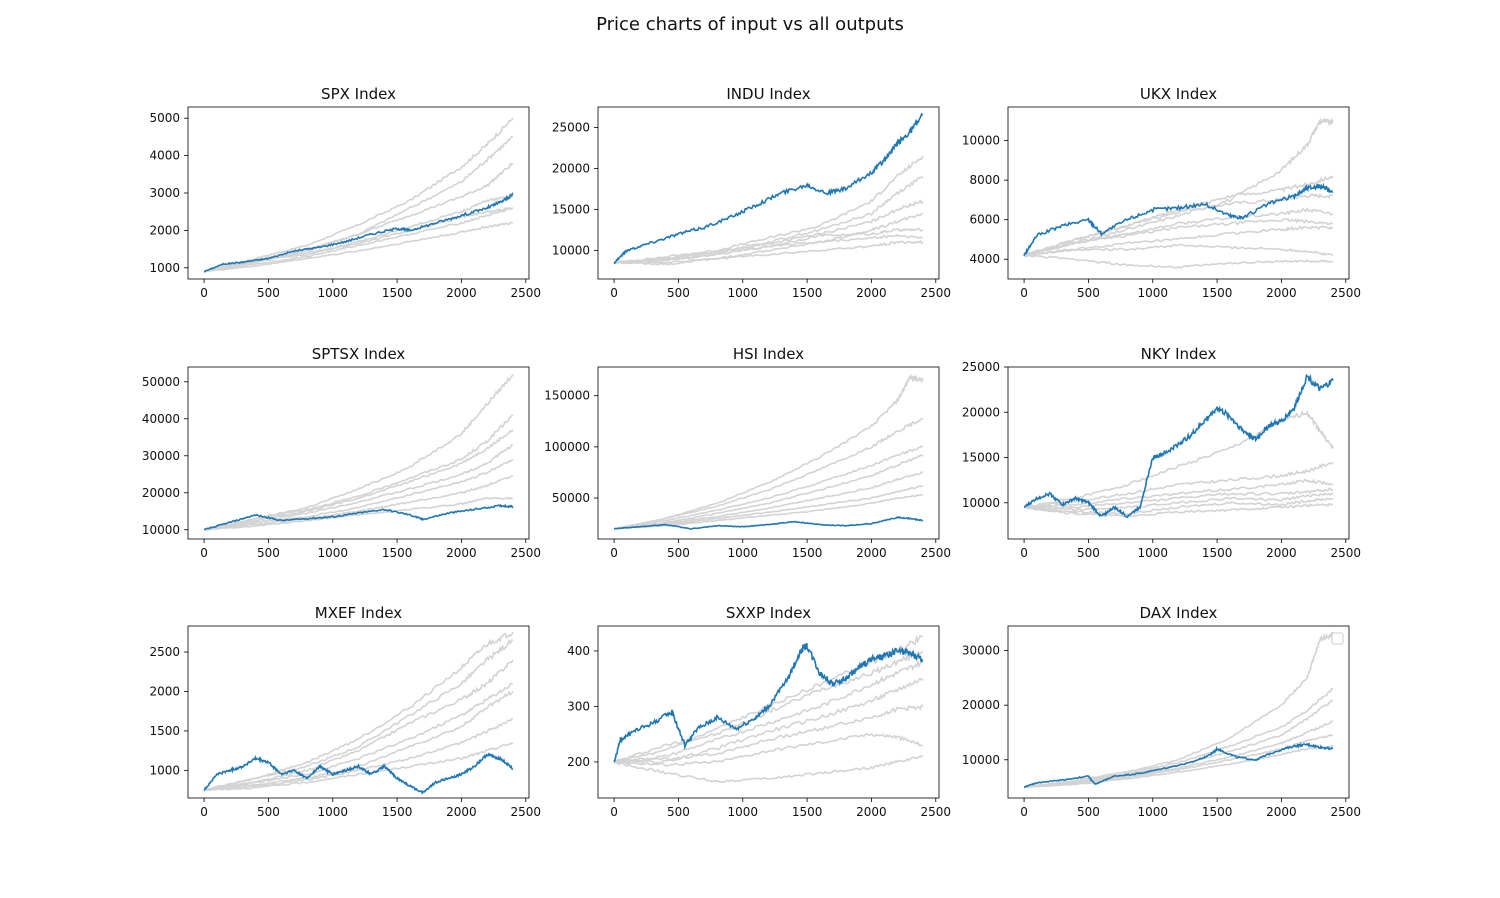 This screenshot has height=898, width=1500. I want to click on y-tick-label: 1500, so click(164, 731).